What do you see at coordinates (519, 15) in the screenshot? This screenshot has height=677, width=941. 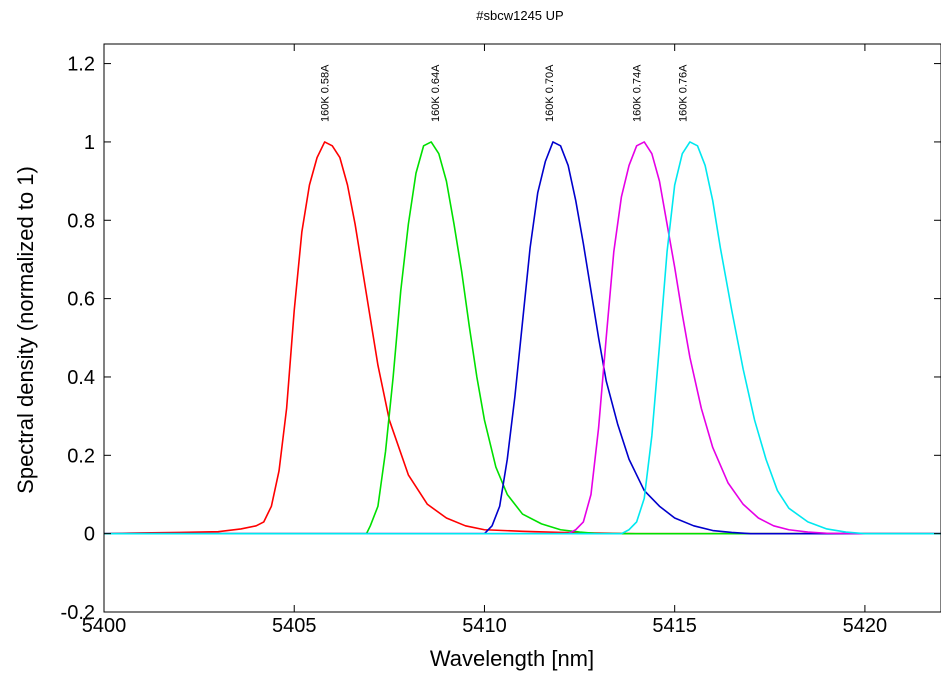 I see `chart-title: #sbcw1245 UP` at bounding box center [519, 15].